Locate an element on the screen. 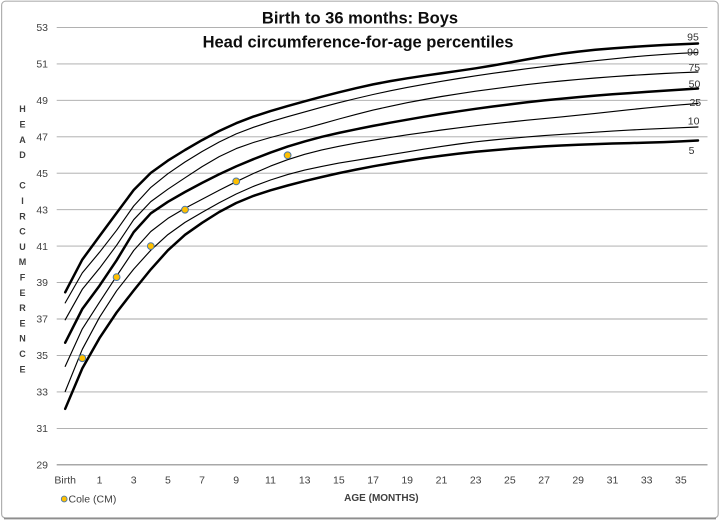  svg-text: H is located at coordinates (22, 109).